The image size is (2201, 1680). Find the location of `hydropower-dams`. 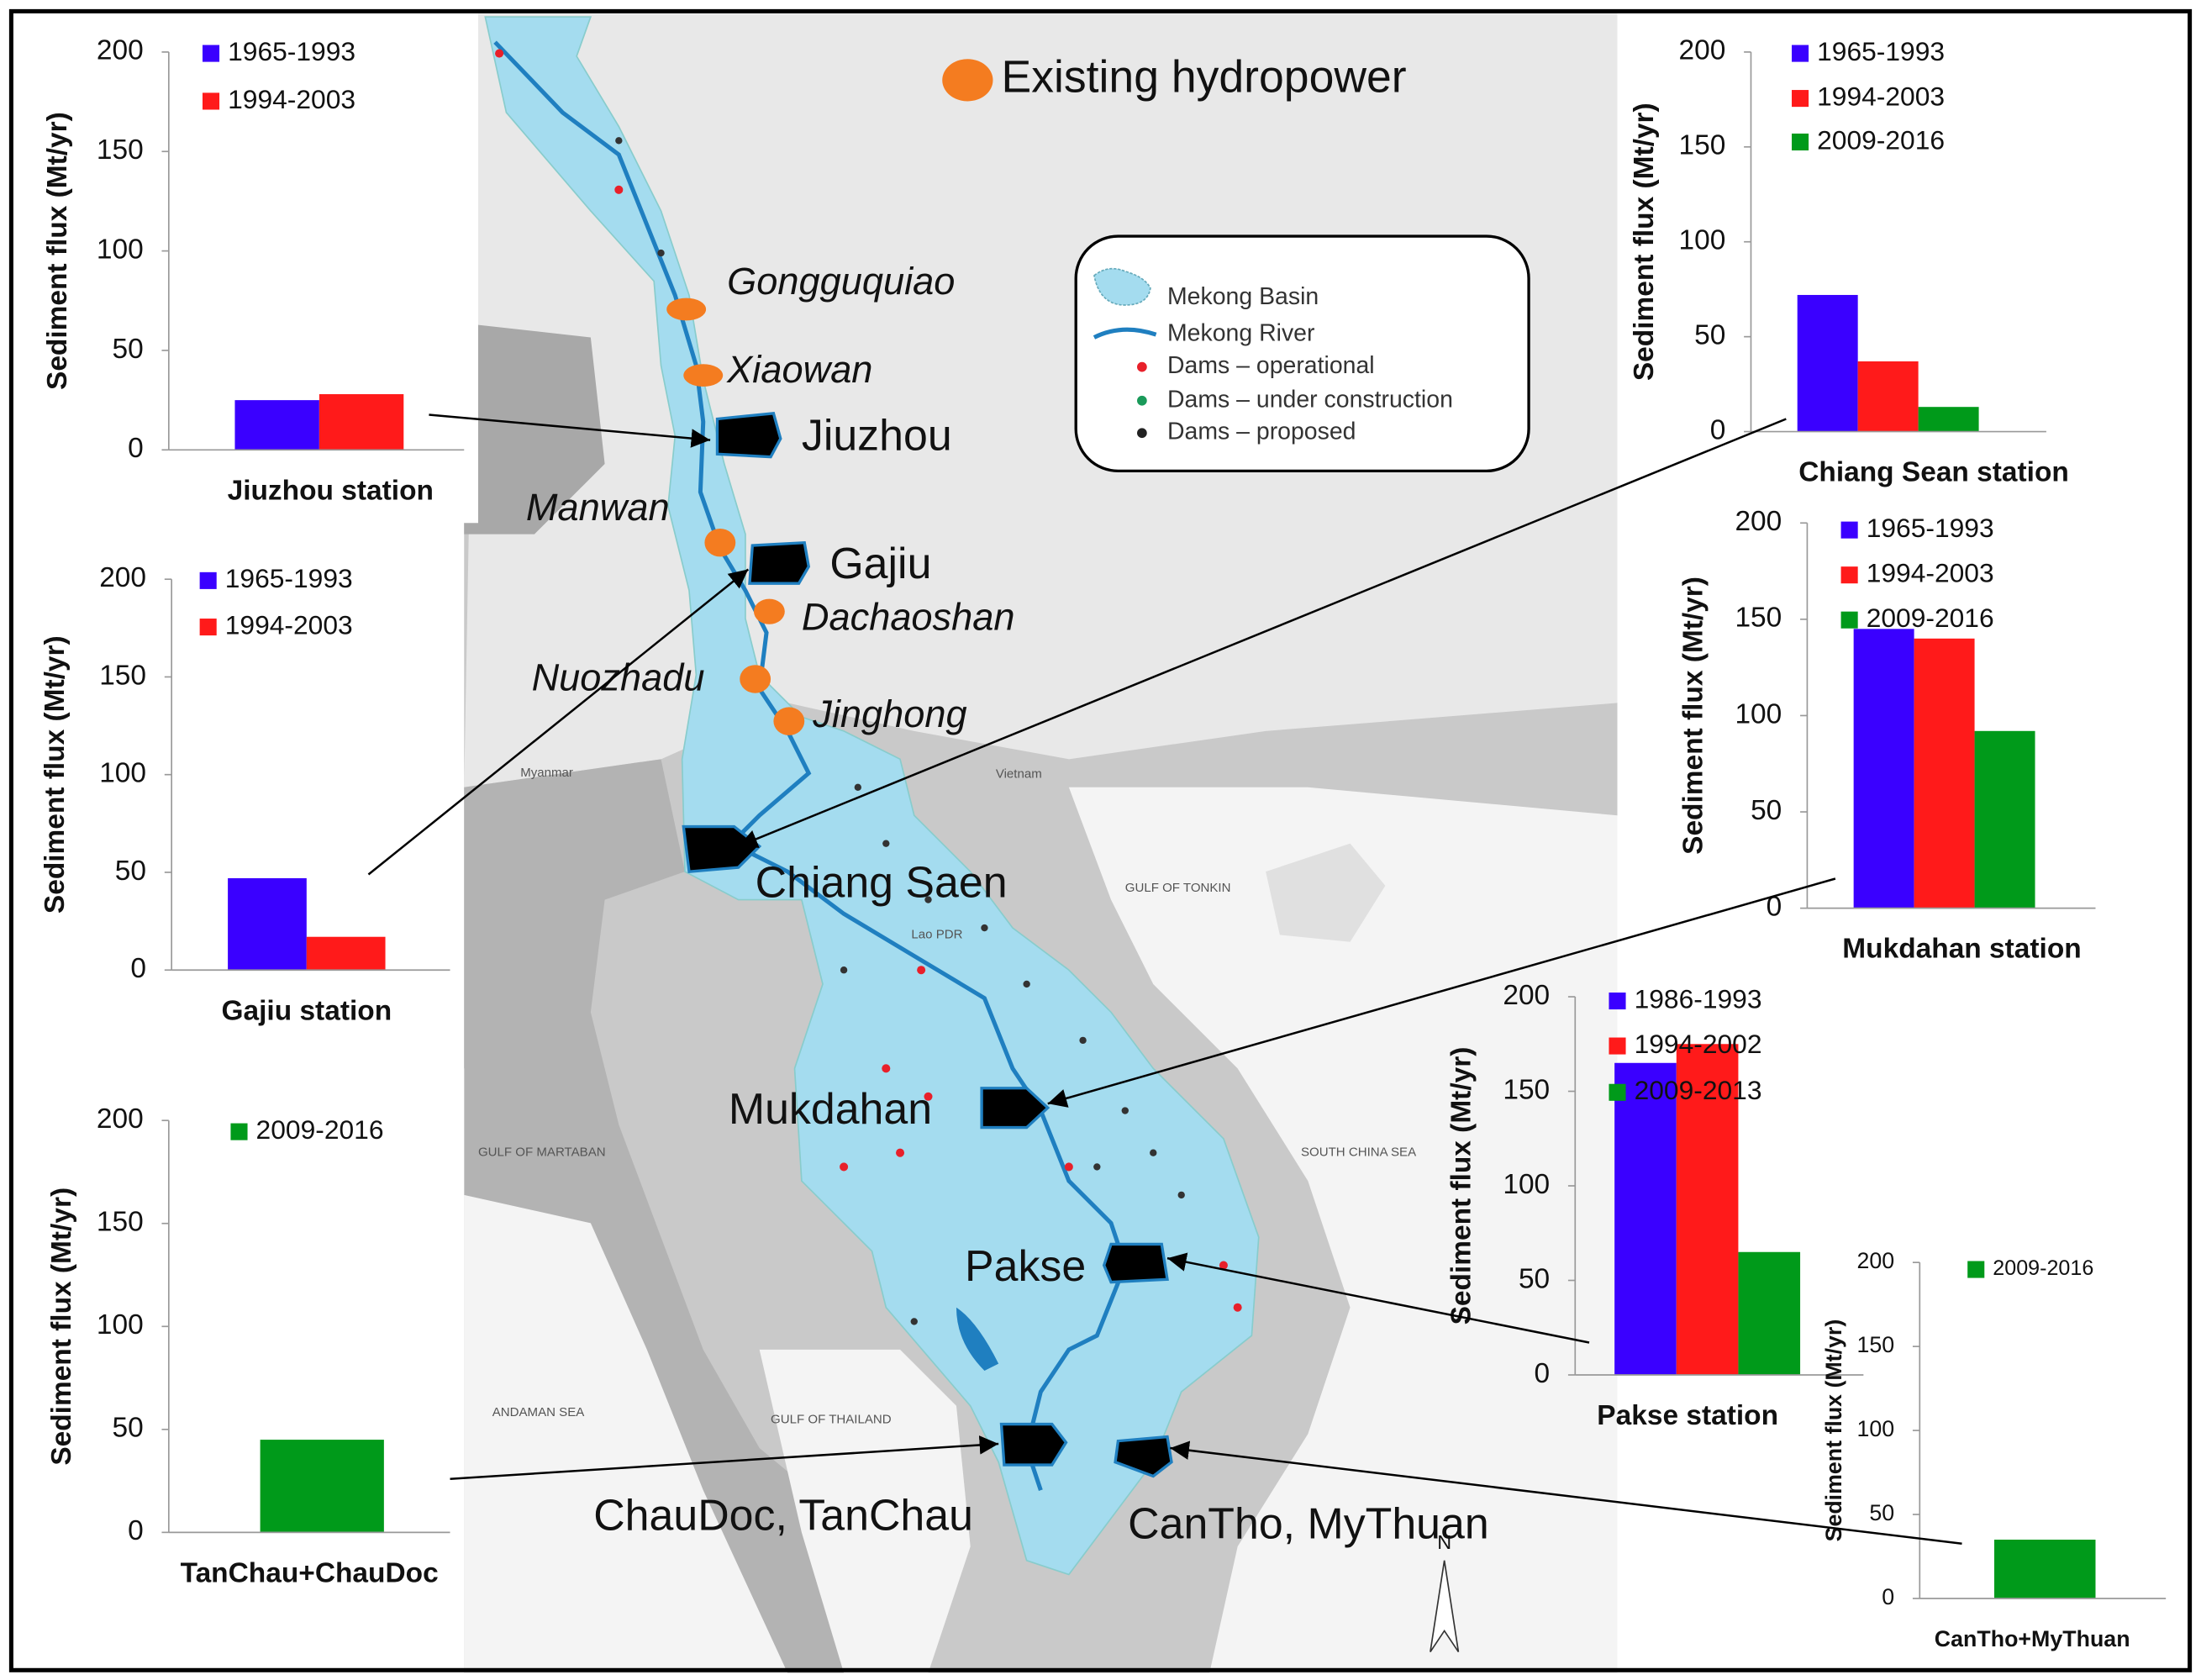

hydropower-dams is located at coordinates (735, 516).